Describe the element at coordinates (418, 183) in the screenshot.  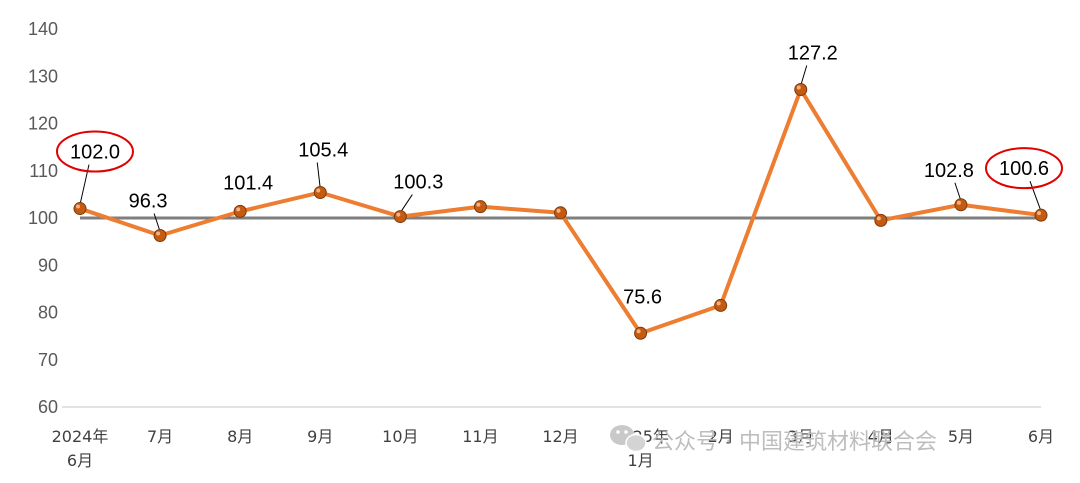
I see `data-label: 100.3` at that location.